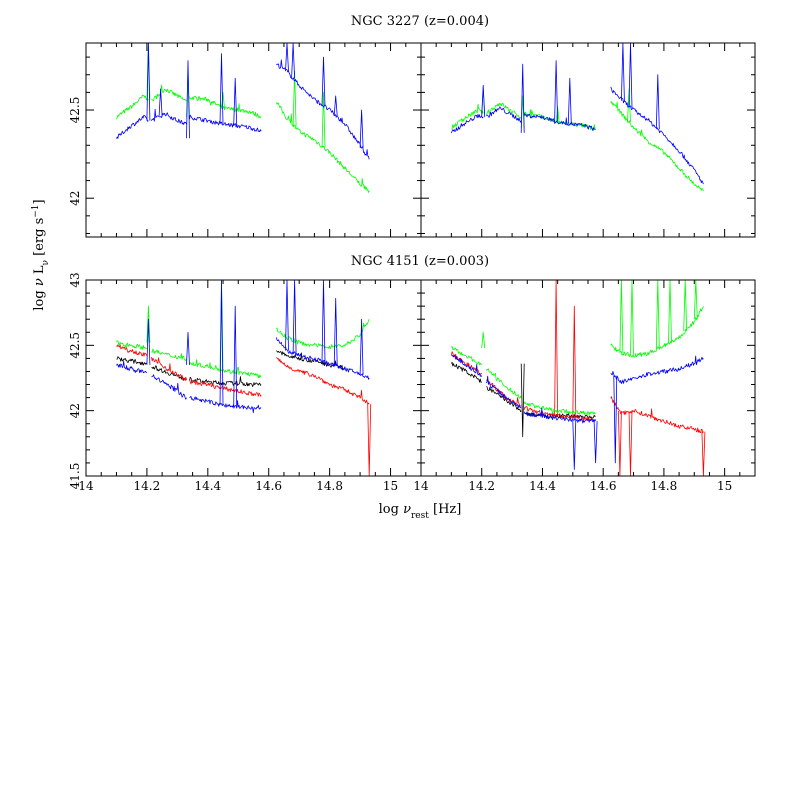 This screenshot has height=797, width=797. I want to click on x-tick-label-0-0: 14, so click(86, 486).